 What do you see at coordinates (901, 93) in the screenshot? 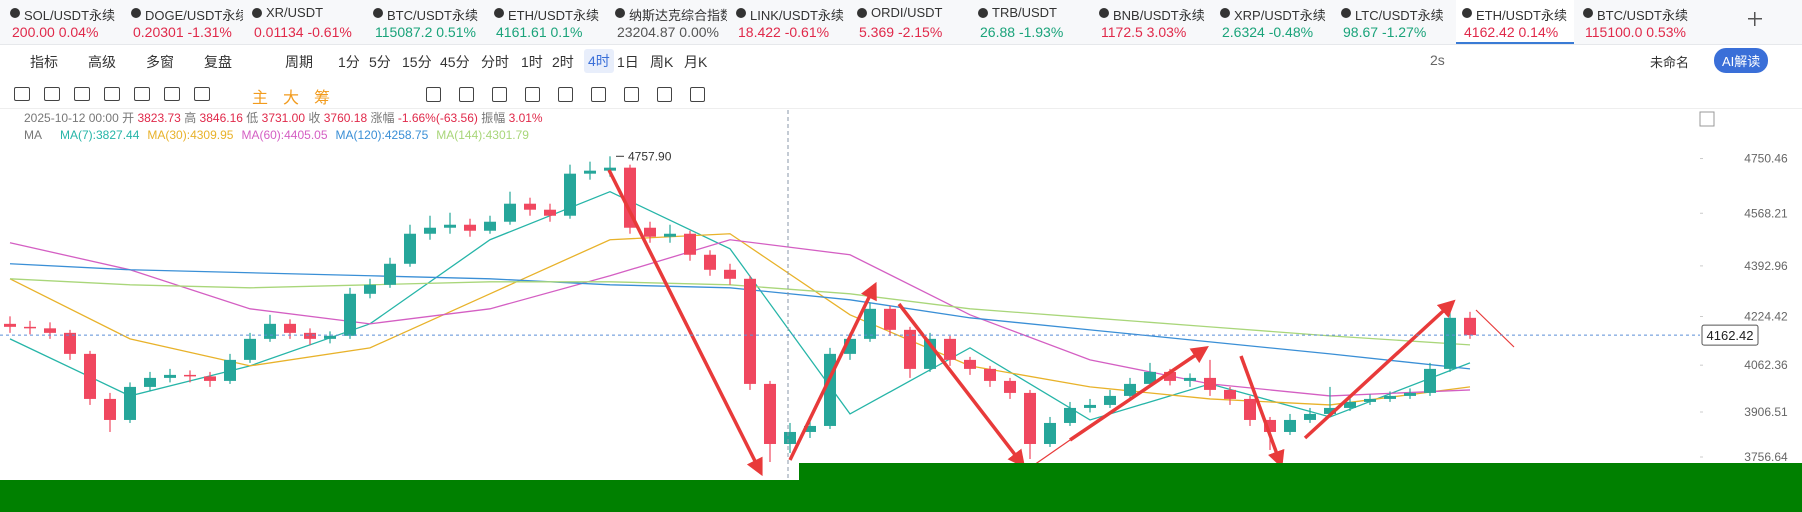
I see `drawing-toolbar: 主大筹` at bounding box center [901, 93].